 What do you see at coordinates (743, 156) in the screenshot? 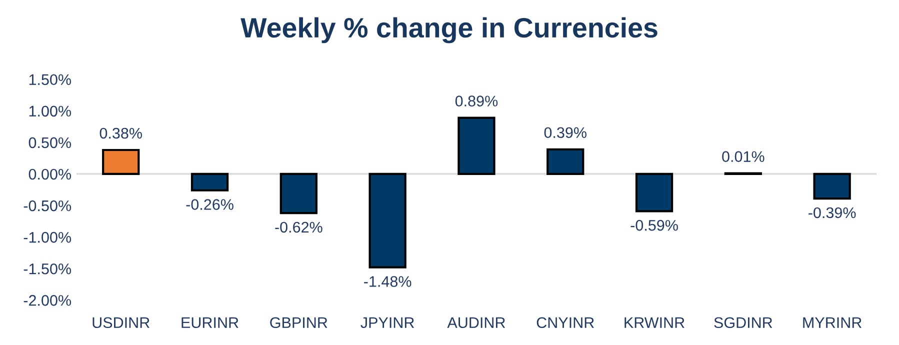
I see `data-label: 0.01%` at bounding box center [743, 156].